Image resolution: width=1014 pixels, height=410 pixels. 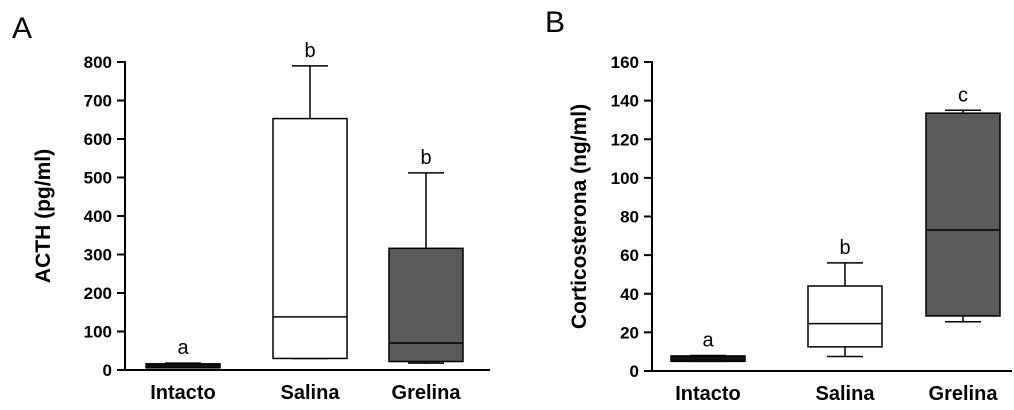 What do you see at coordinates (625, 139) in the screenshot?
I see `y-tick-label: 120` at bounding box center [625, 139].